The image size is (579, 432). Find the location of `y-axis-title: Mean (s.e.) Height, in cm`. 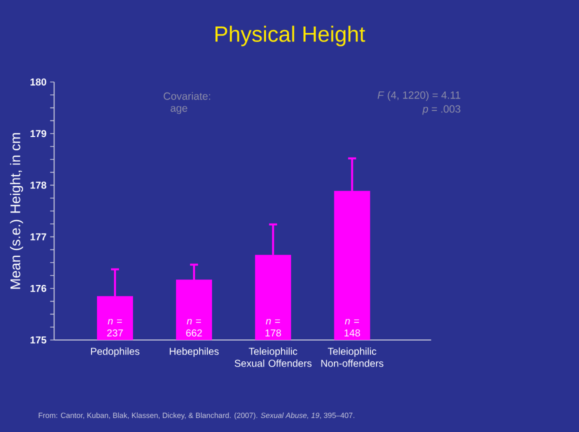

y-axis-title: Mean (s.e.) Height, in cm is located at coordinates (17, 211).